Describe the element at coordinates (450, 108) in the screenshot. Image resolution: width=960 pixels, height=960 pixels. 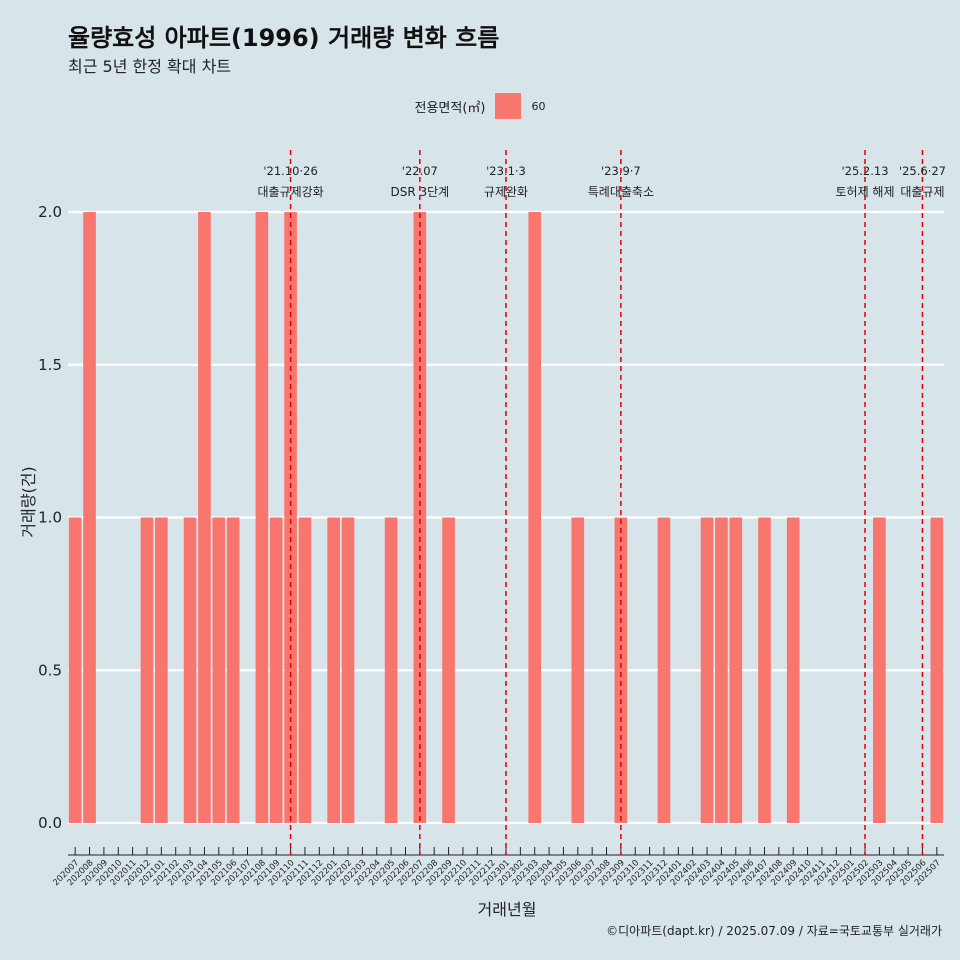
I see `legend-title: 전용면적(㎡)` at that location.